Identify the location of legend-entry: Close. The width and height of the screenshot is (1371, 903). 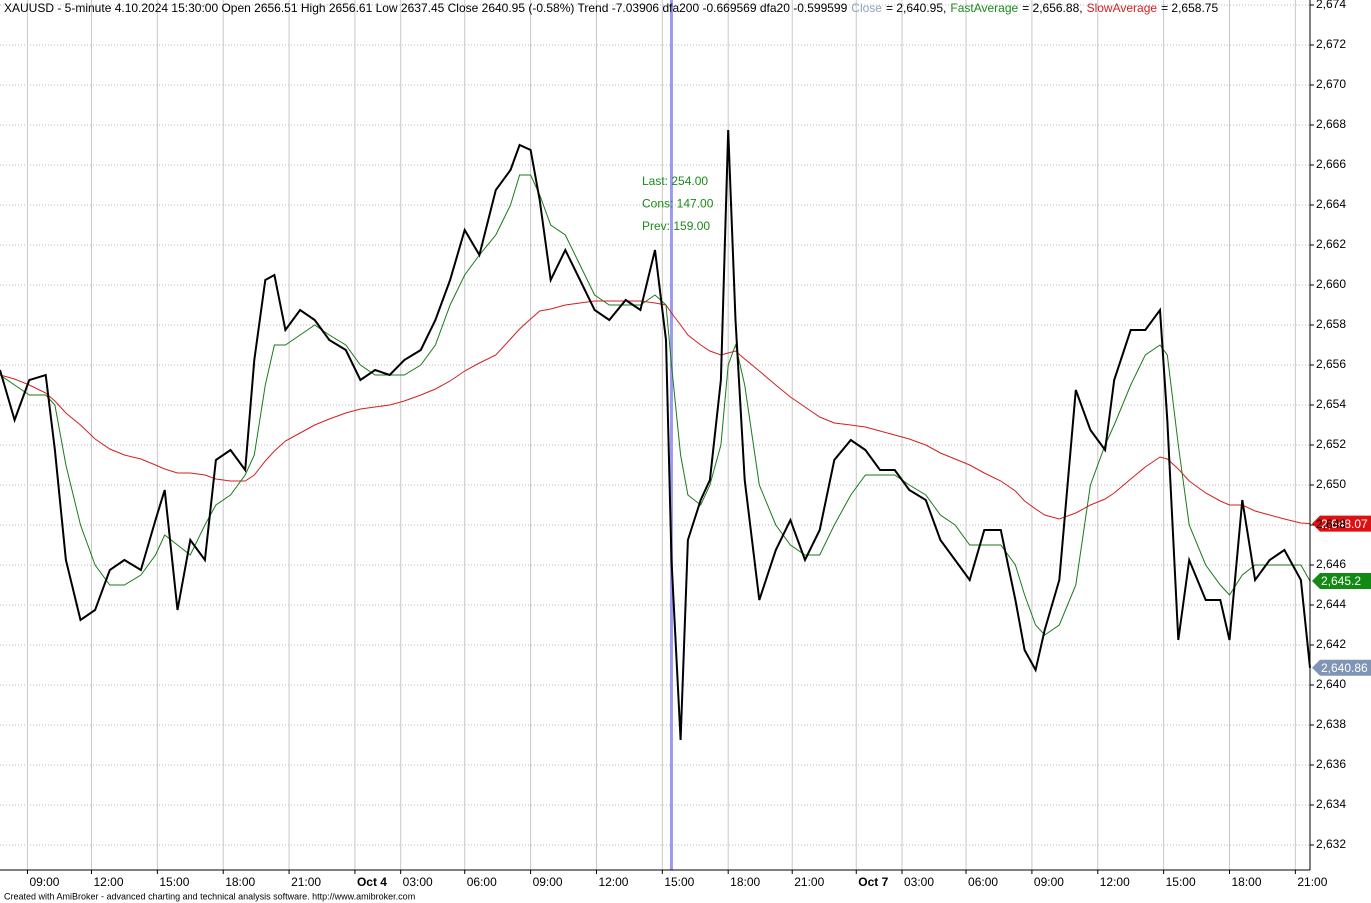
(866, 8).